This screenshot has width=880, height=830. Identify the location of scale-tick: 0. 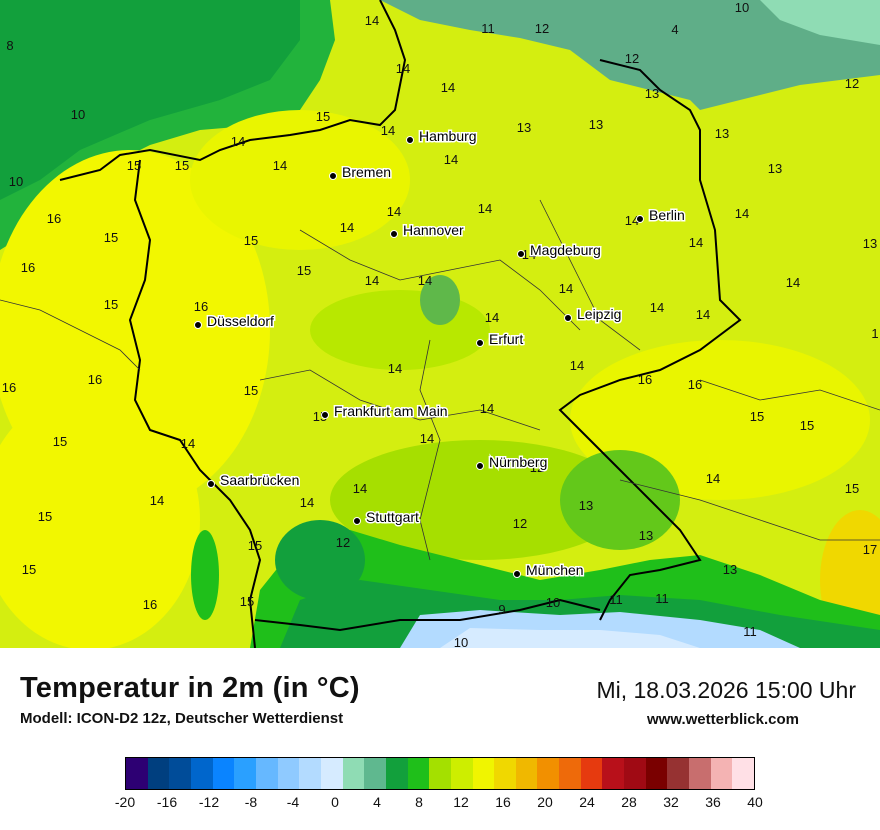
(335, 802).